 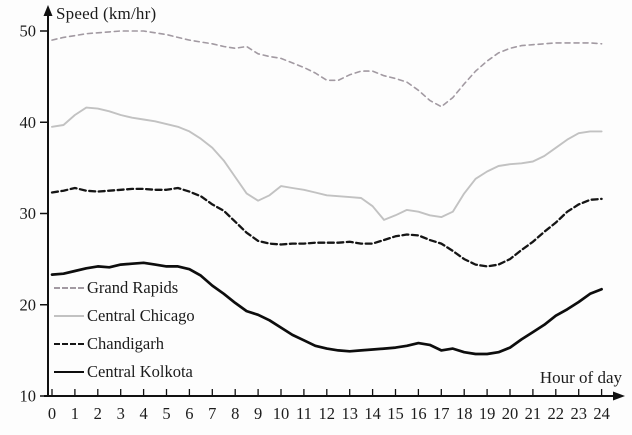 What do you see at coordinates (580, 377) in the screenshot?
I see `x-axis-title: Hour of day` at bounding box center [580, 377].